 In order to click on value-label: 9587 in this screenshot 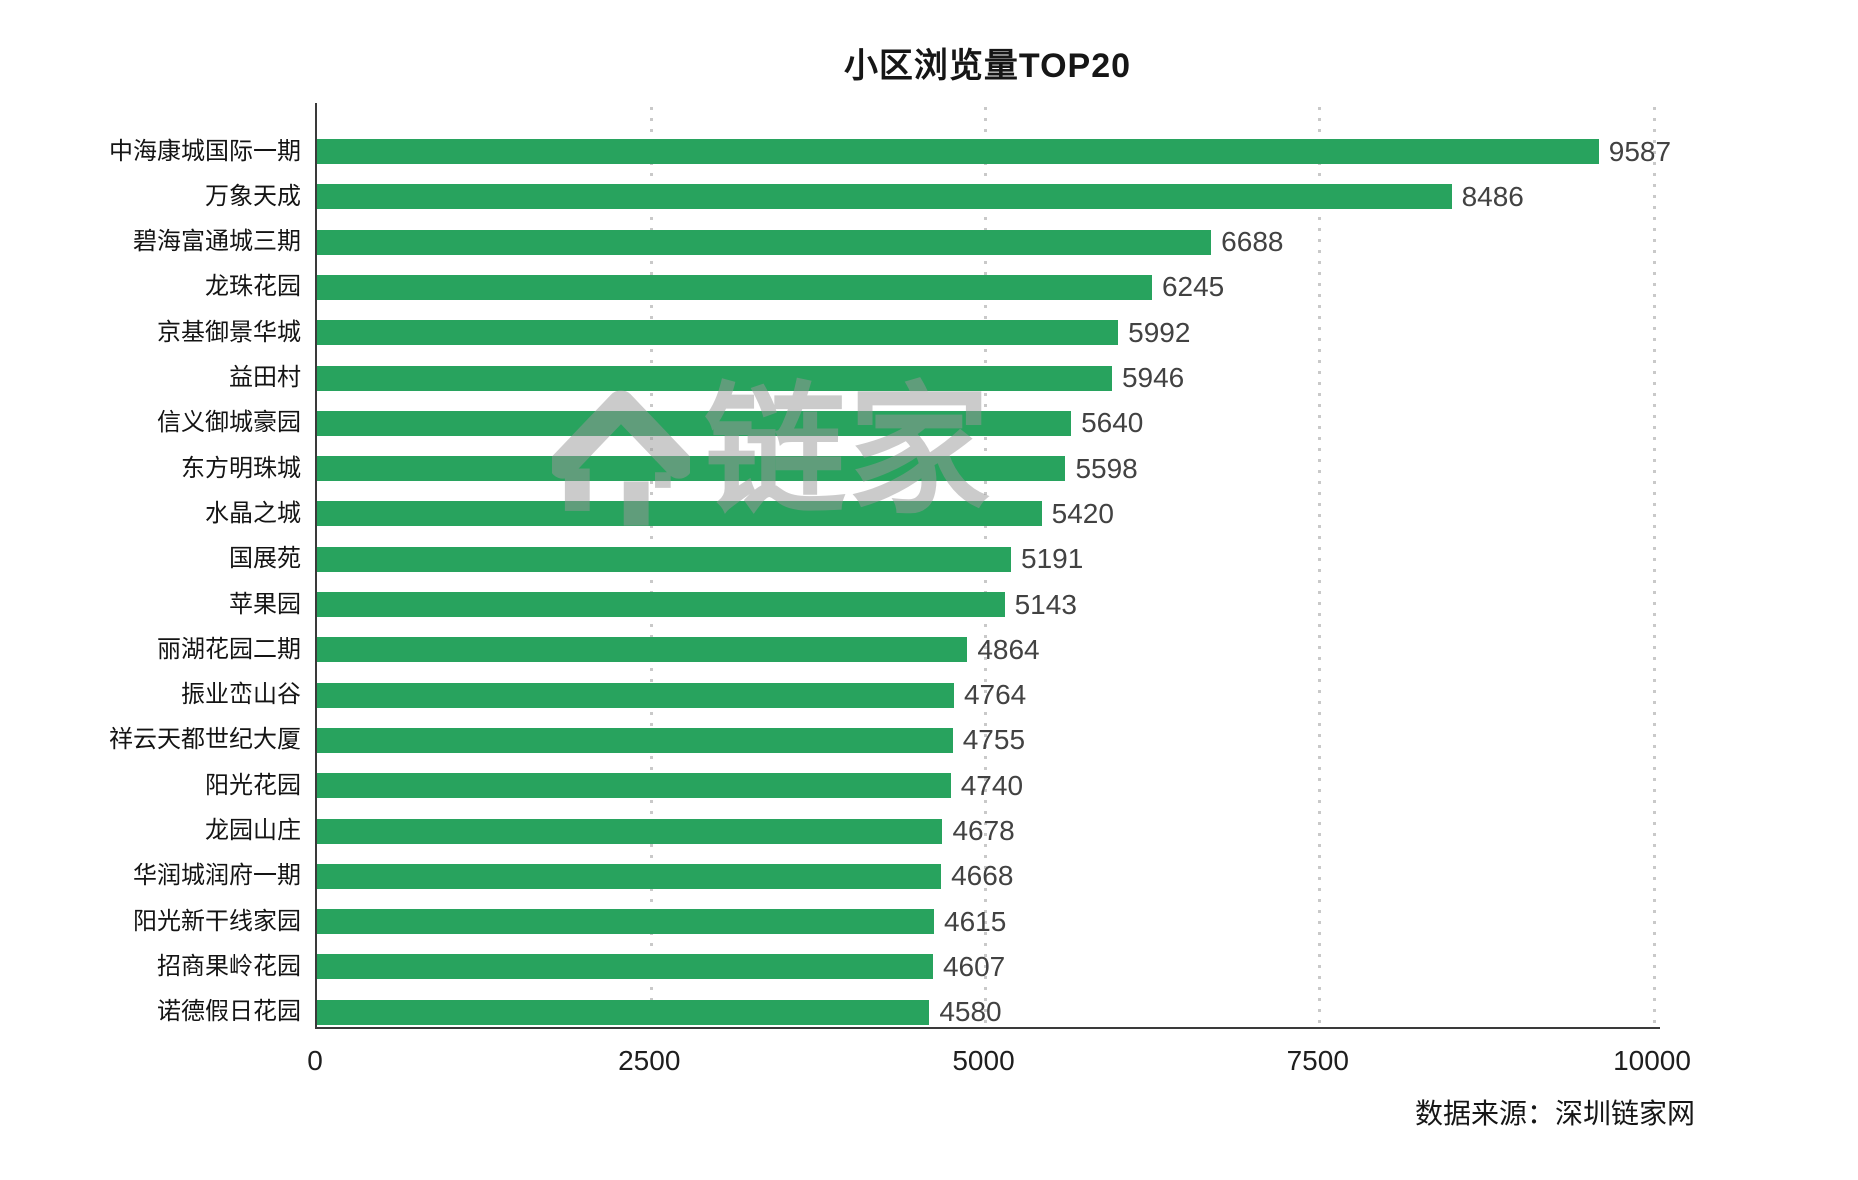, I will do `click(1640, 151)`.